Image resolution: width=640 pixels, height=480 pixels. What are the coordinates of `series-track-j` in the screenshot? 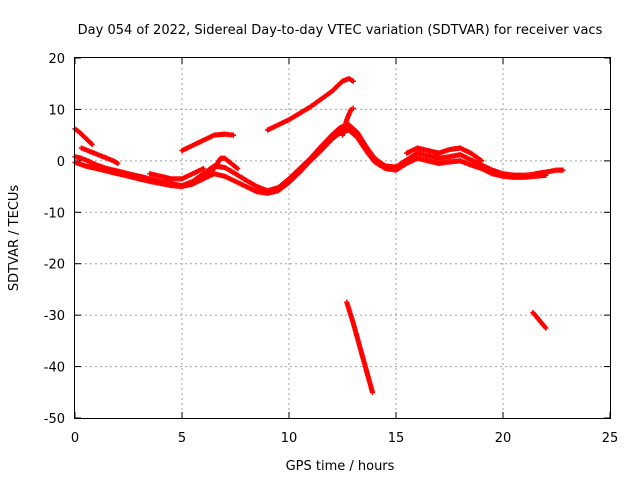 It's located at (539, 320).